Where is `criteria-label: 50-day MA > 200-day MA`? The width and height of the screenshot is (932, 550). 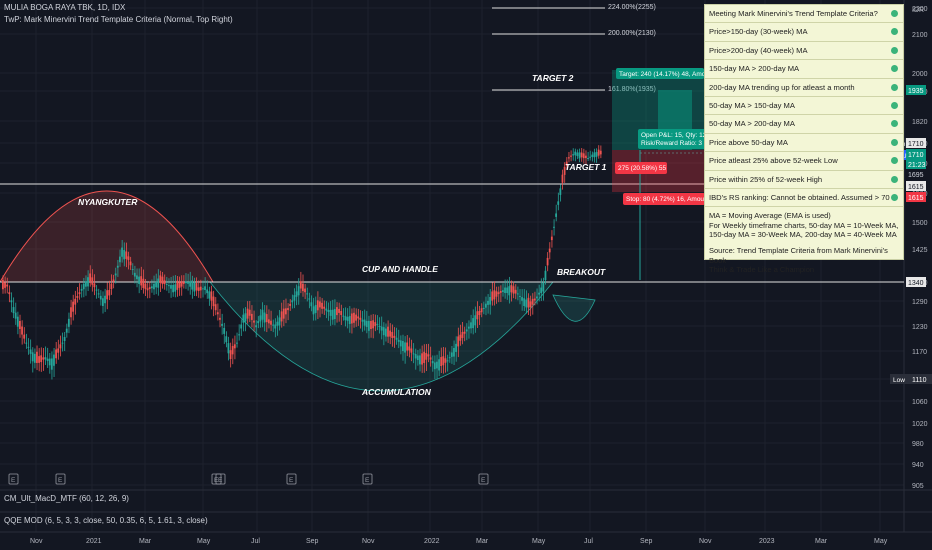 criteria-label: 50-day MA > 200-day MA is located at coordinates (752, 124).